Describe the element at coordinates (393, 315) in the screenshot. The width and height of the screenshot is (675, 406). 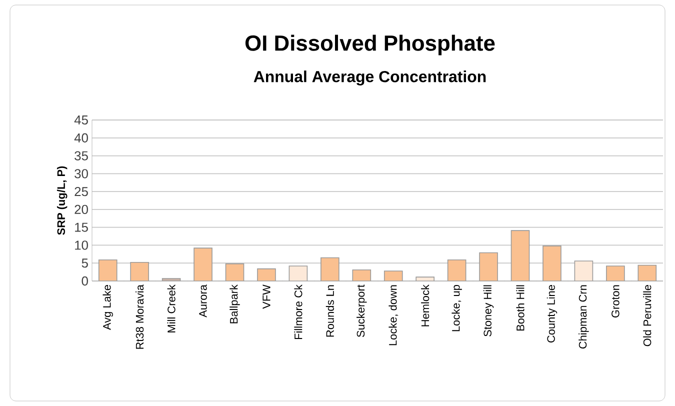
I see `x-tick-label: Locke, down` at that location.